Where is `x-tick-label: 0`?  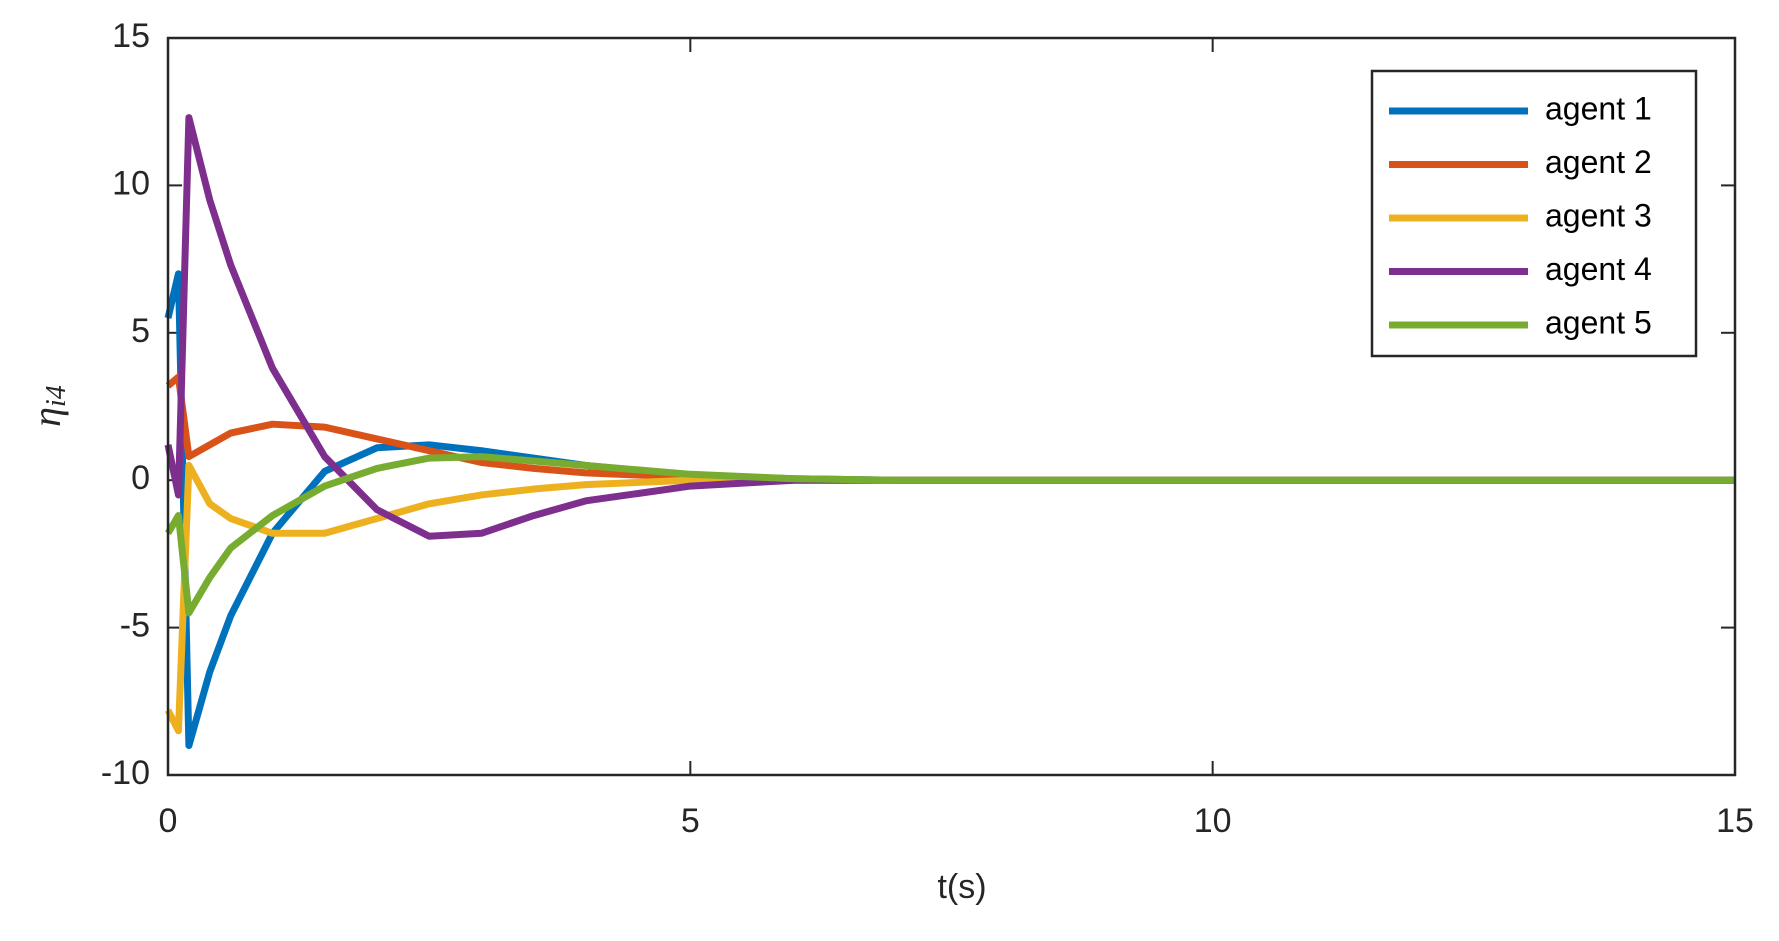
x-tick-label: 0 is located at coordinates (168, 821).